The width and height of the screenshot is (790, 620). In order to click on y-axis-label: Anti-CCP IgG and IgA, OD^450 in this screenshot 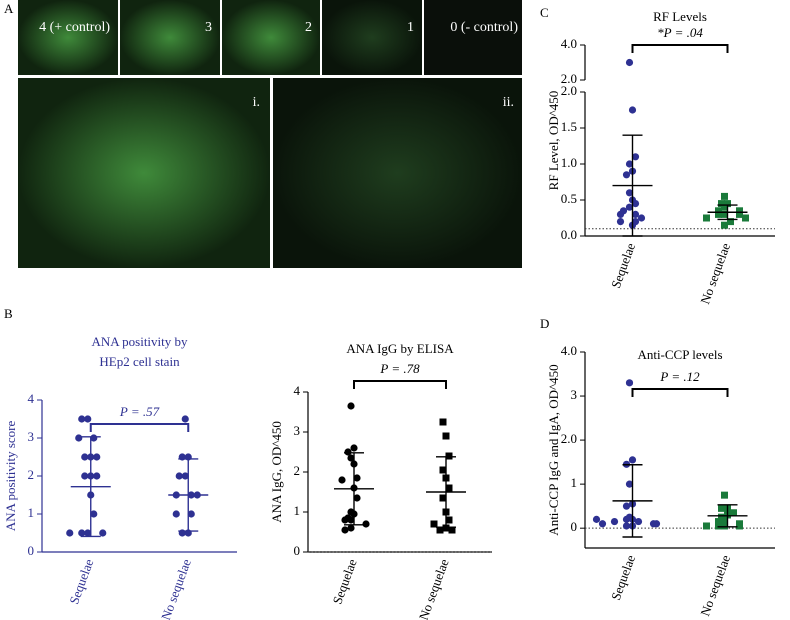, I will do `click(553, 449)`.